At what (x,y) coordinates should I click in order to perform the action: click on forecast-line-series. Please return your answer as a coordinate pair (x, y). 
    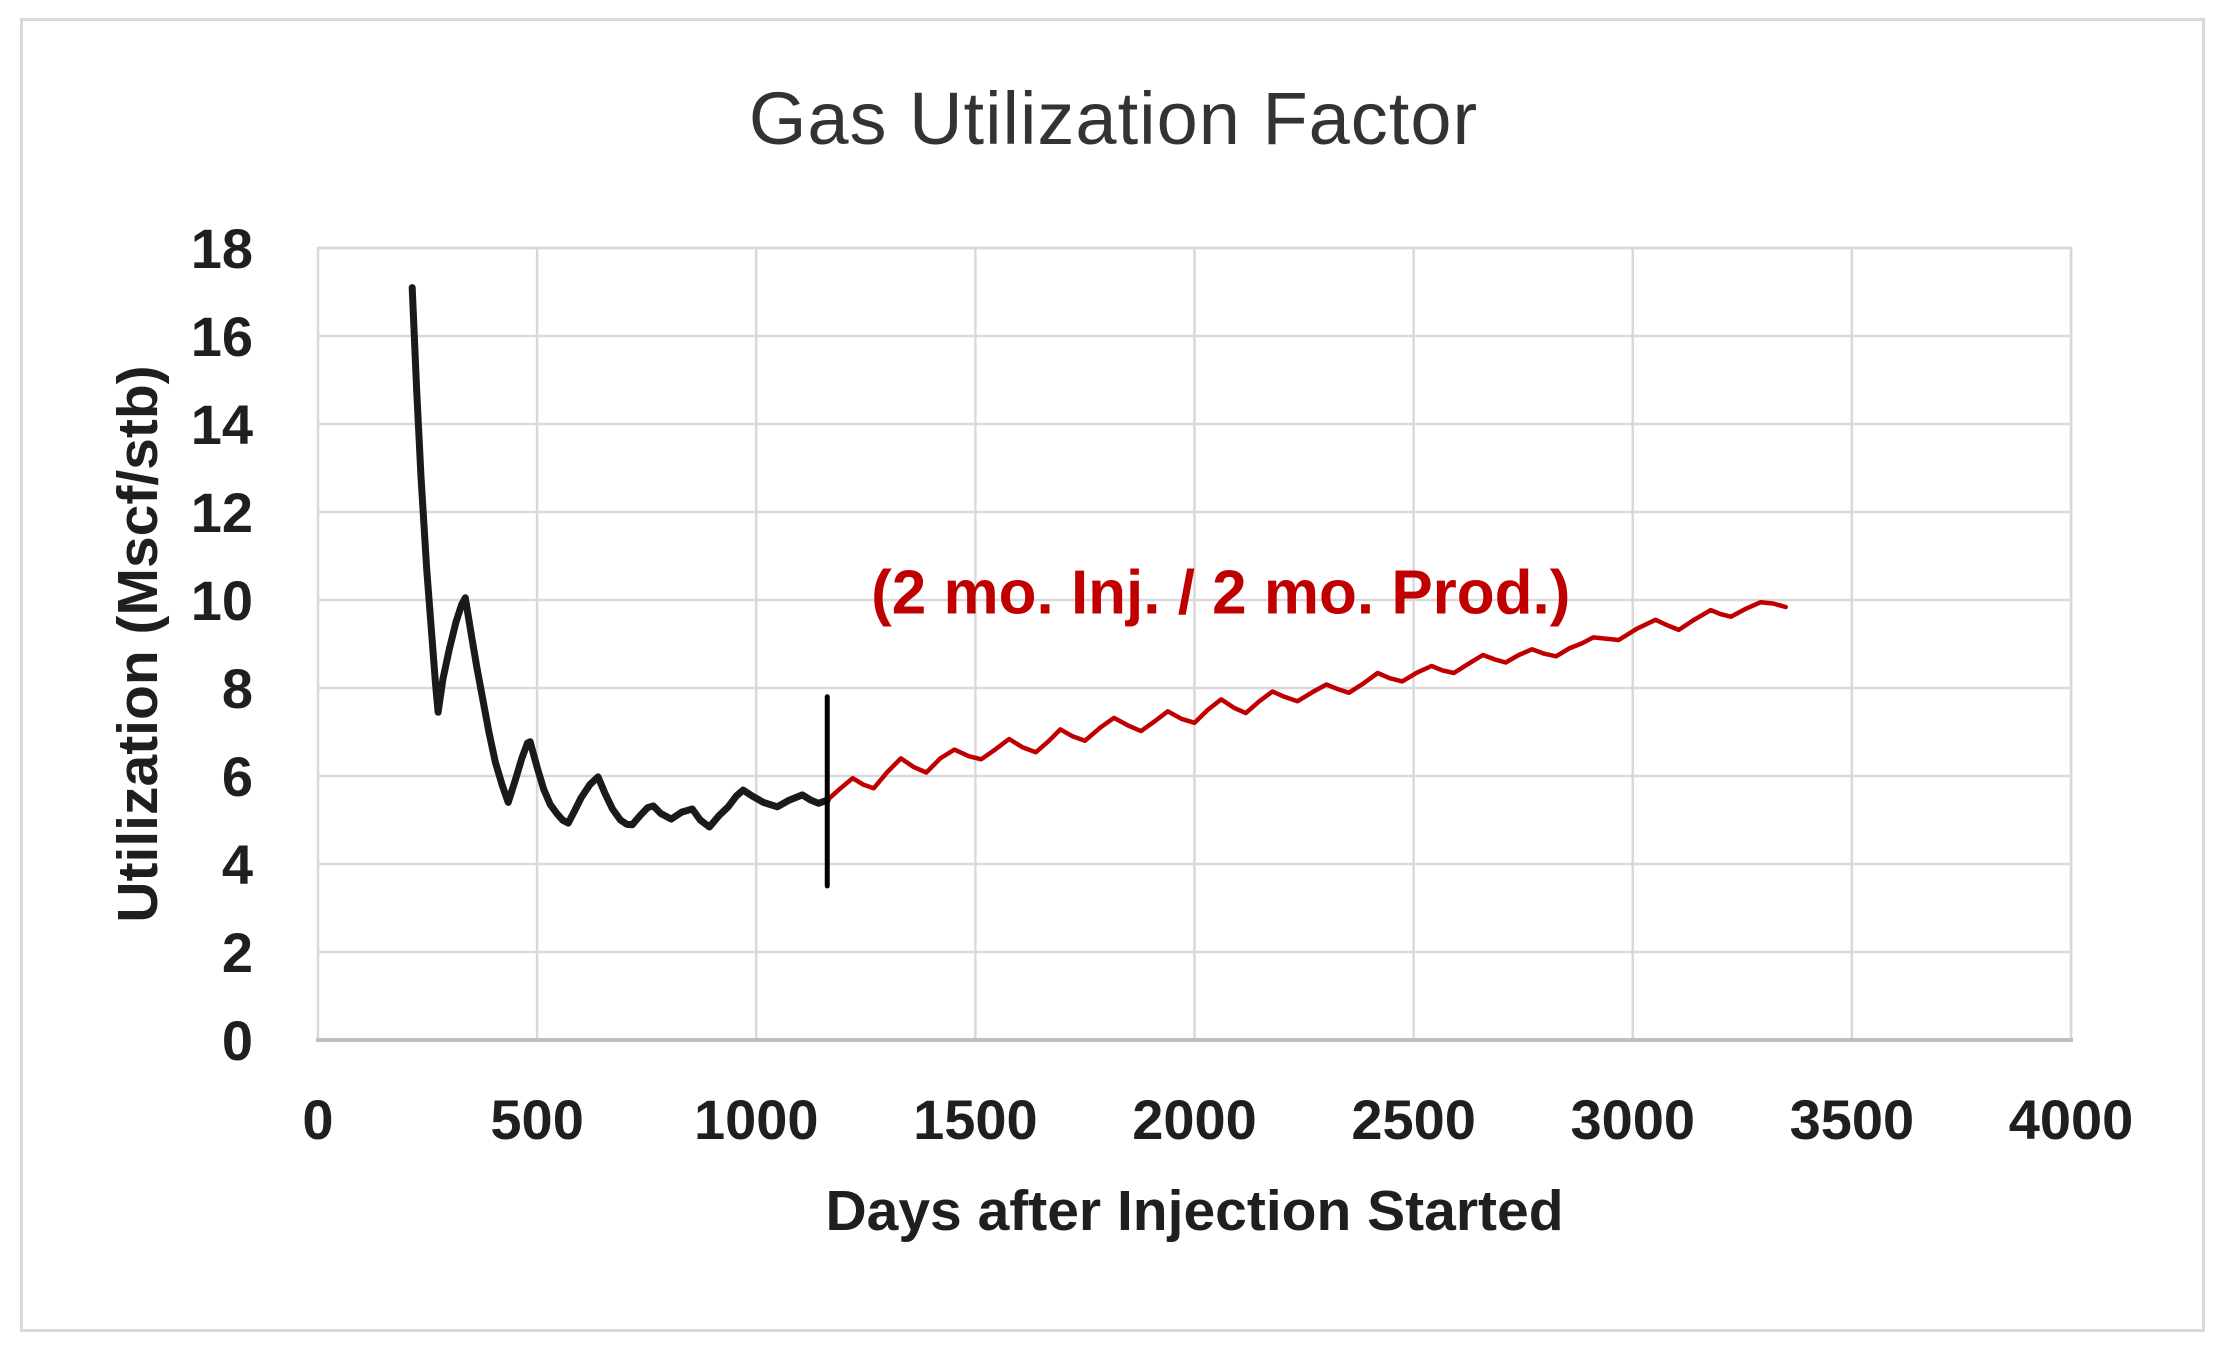
    Looking at the image, I should click on (1306, 701).